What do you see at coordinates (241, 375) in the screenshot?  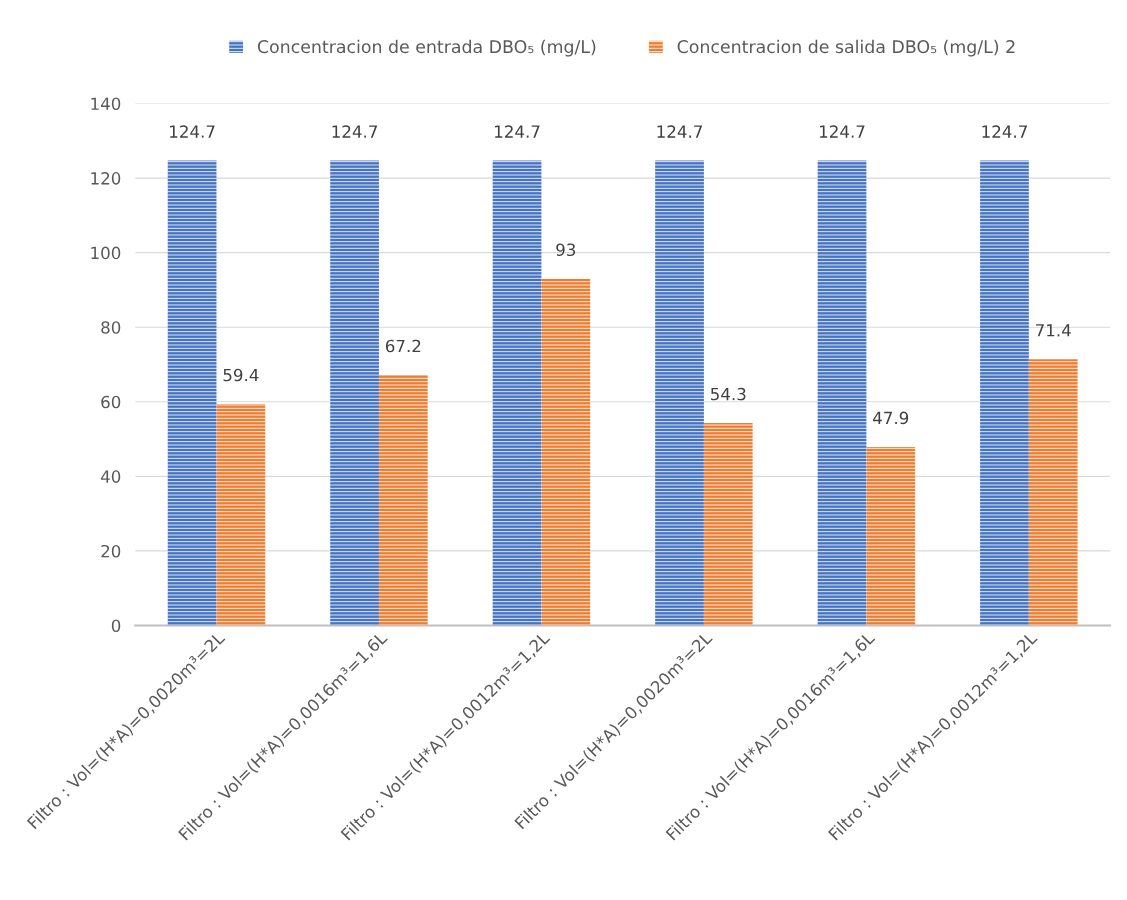 I see `data-label: 59.4` at bounding box center [241, 375].